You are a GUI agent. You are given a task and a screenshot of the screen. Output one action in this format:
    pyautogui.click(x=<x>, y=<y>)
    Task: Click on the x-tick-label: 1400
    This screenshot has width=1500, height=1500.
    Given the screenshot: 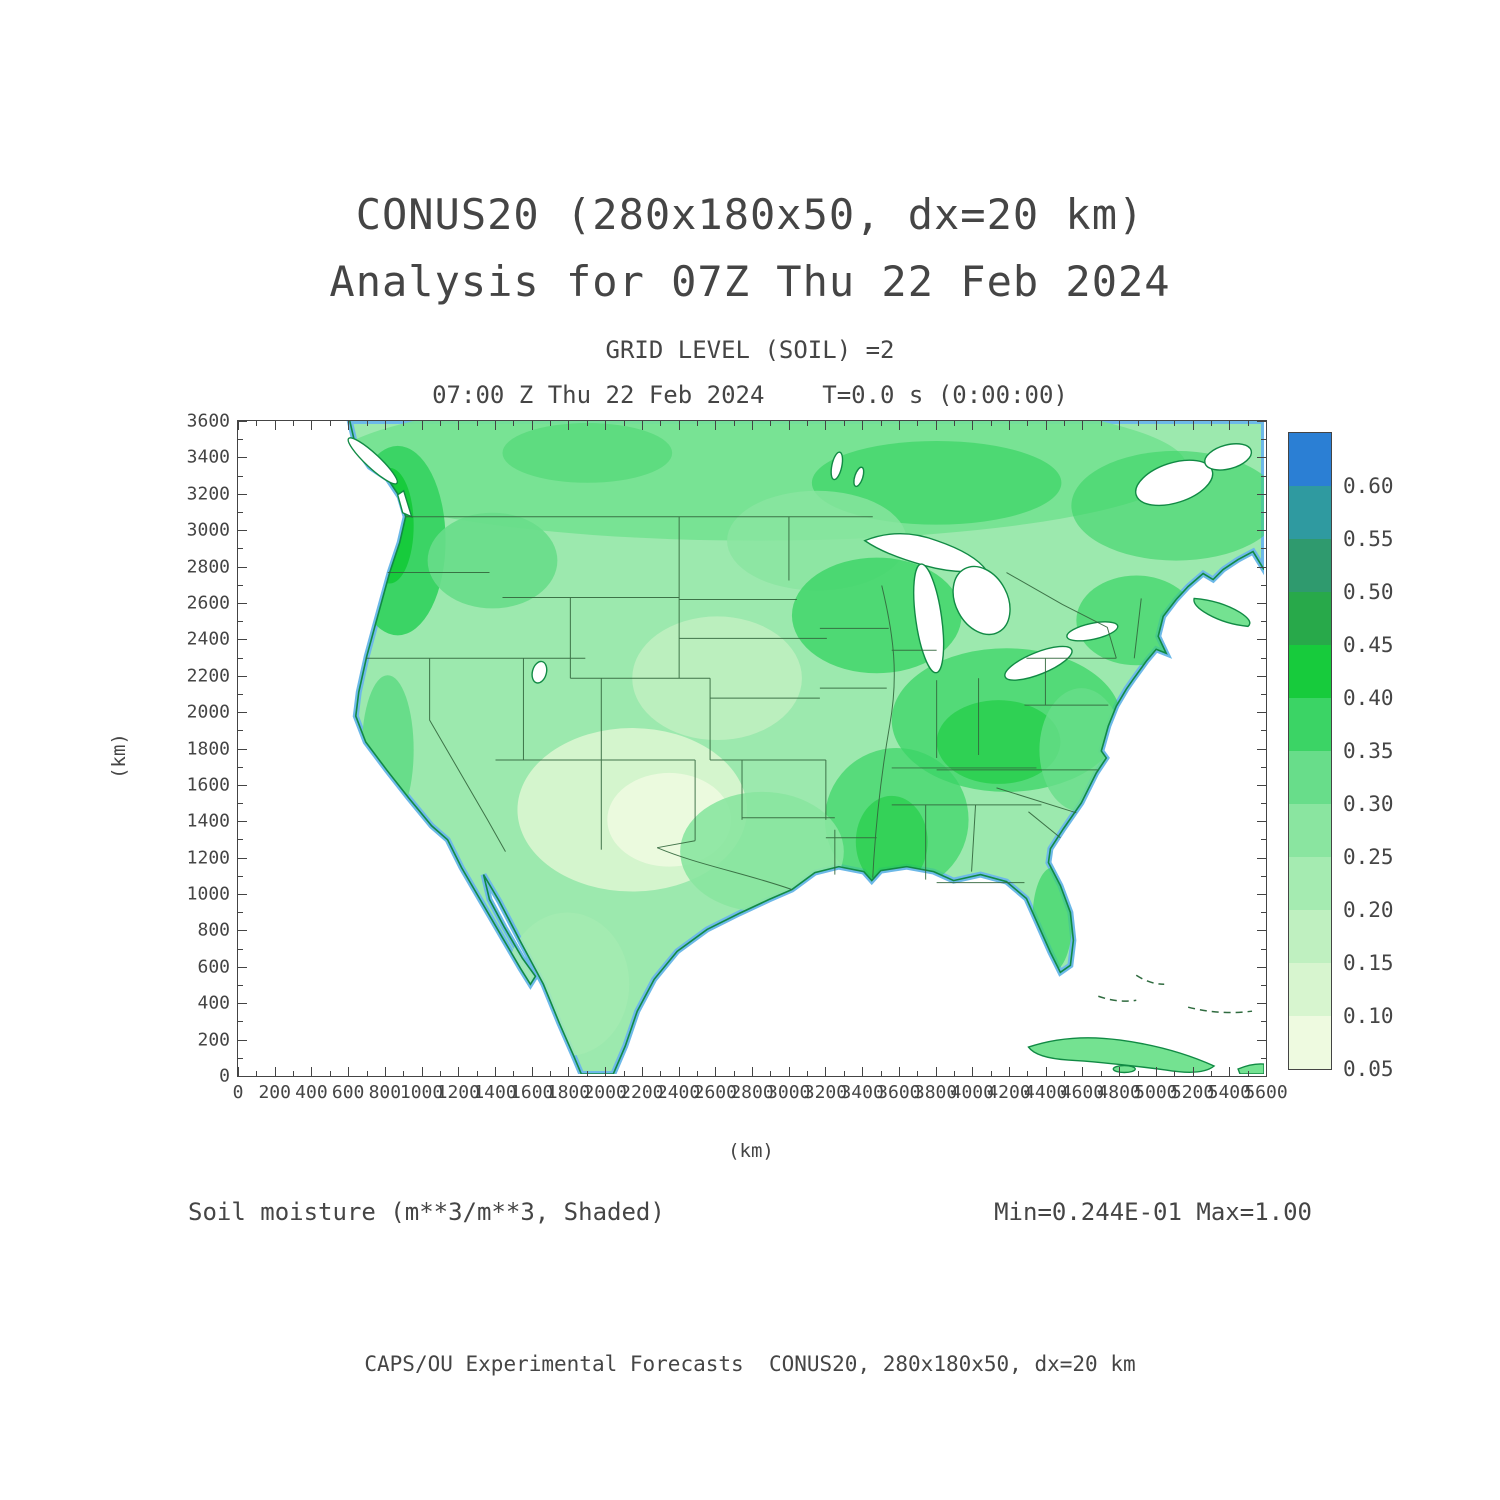 What is the action you would take?
    pyautogui.click(x=495, y=1092)
    